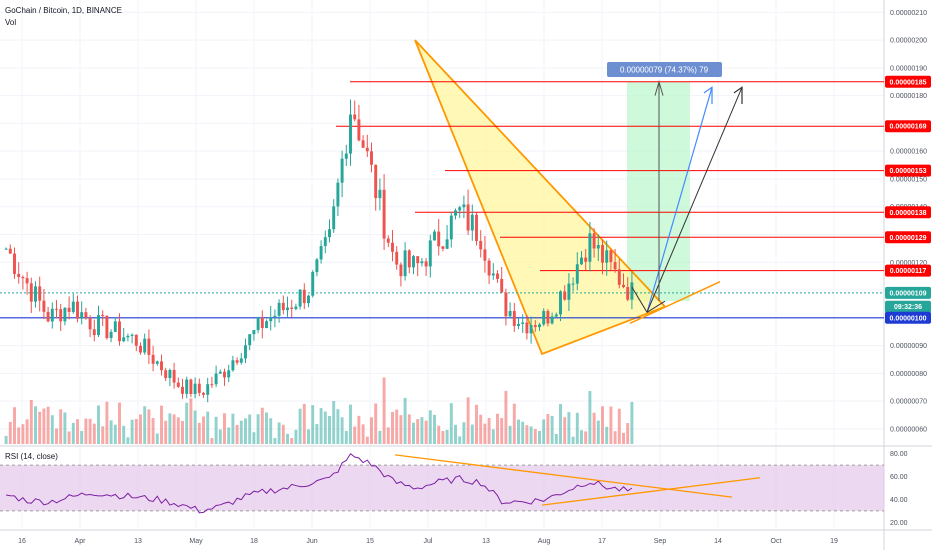  I want to click on rsi-tick-label: 80.00, so click(899, 454).